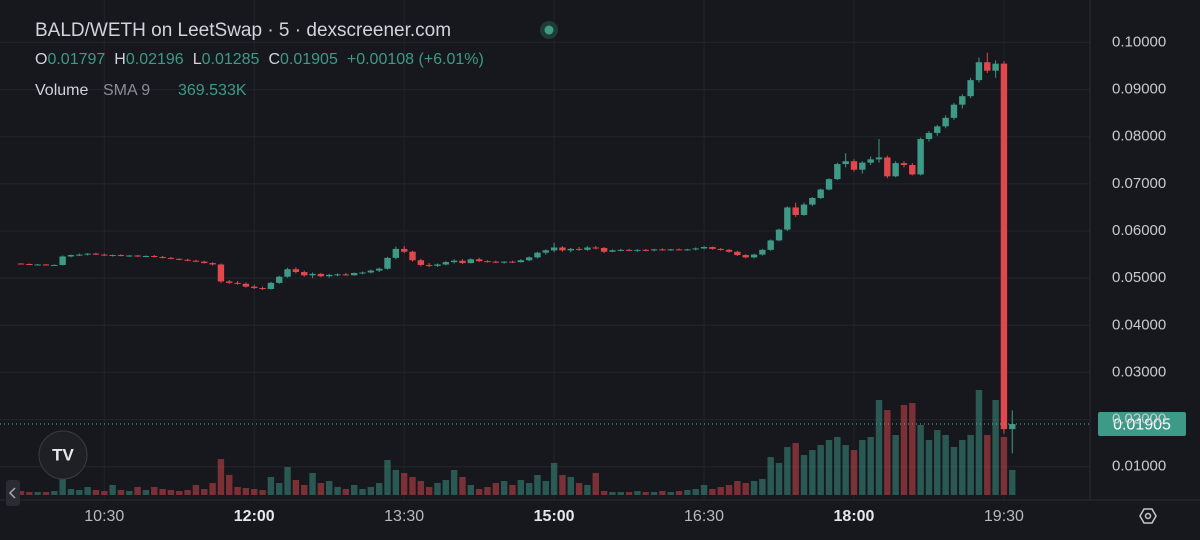 The width and height of the screenshot is (1200, 540). Describe the element at coordinates (274, 59) in the screenshot. I see `ohlc-letter: C` at that location.